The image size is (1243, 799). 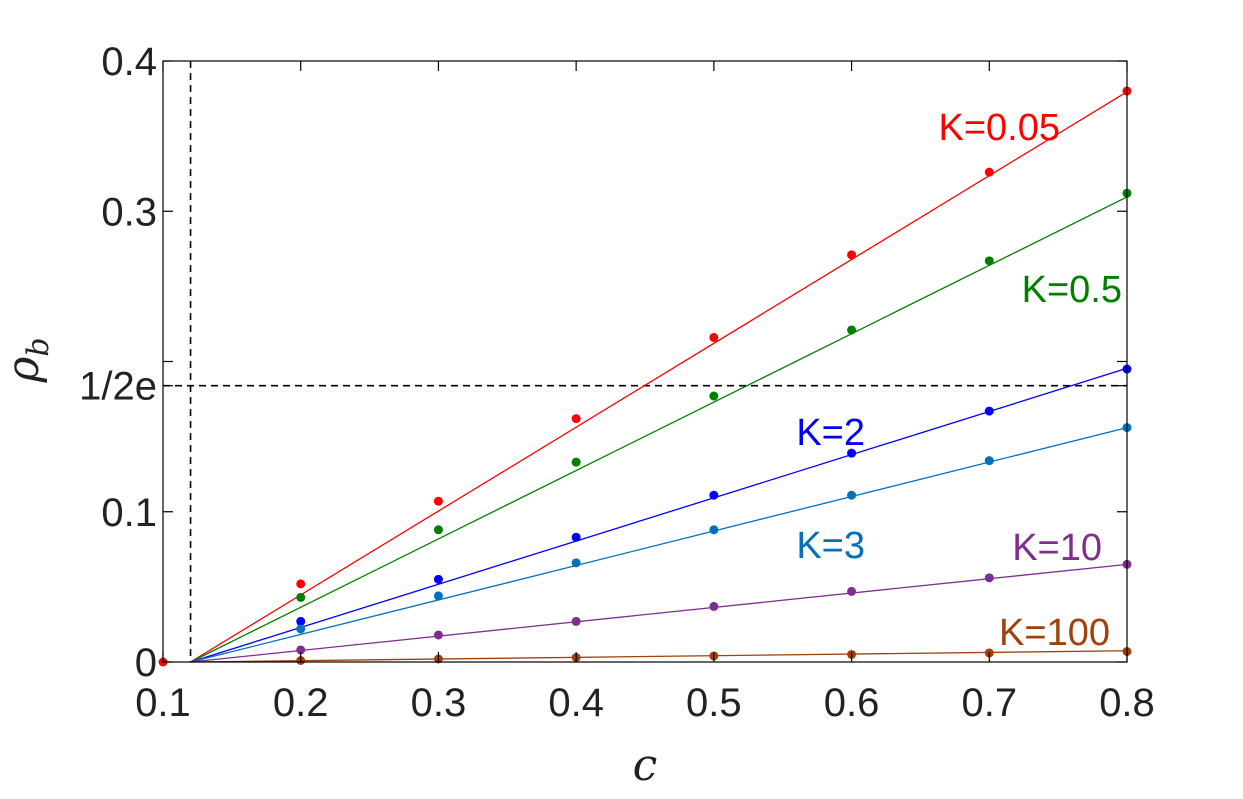 I want to click on series-label-k-0-05: K=0.05, so click(x=1000, y=128).